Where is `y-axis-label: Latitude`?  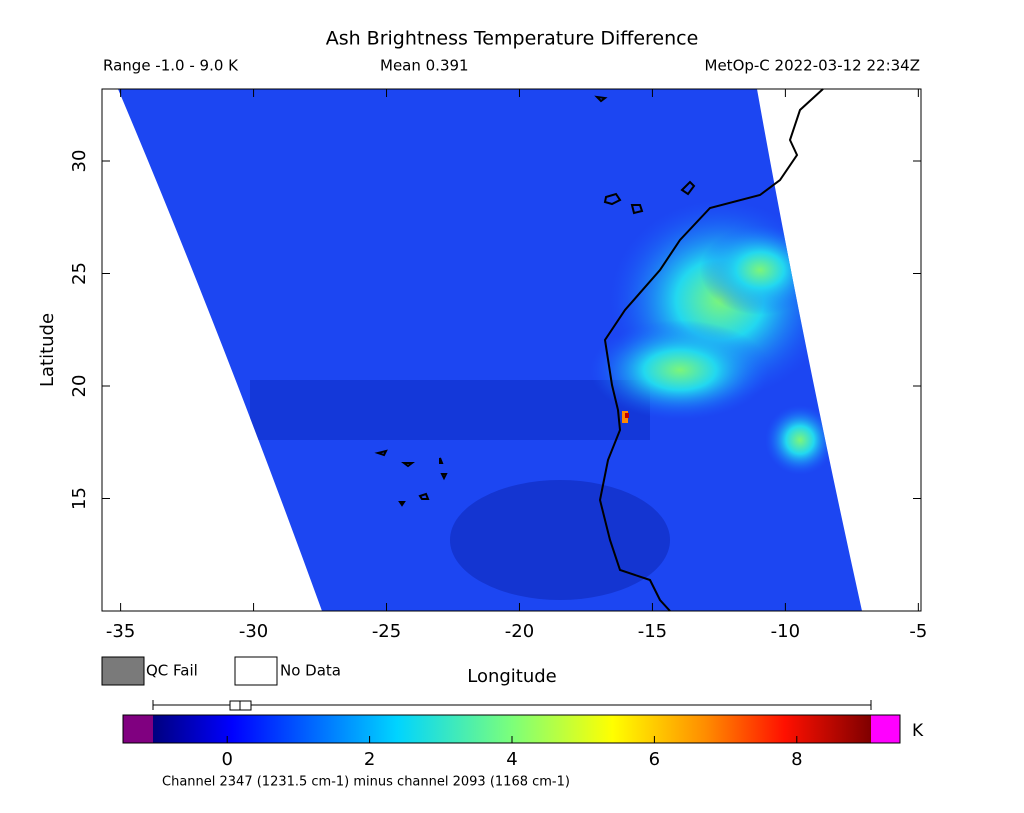 y-axis-label: Latitude is located at coordinates (47, 350).